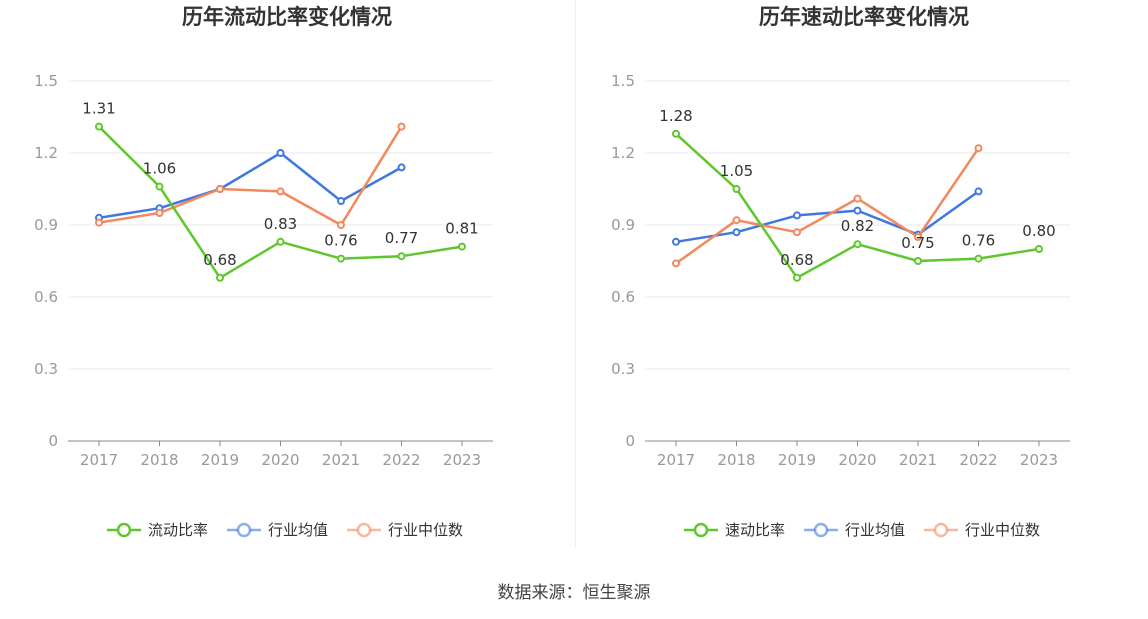  Describe the element at coordinates (159, 169) in the screenshot. I see `data-label: 1.06` at that location.